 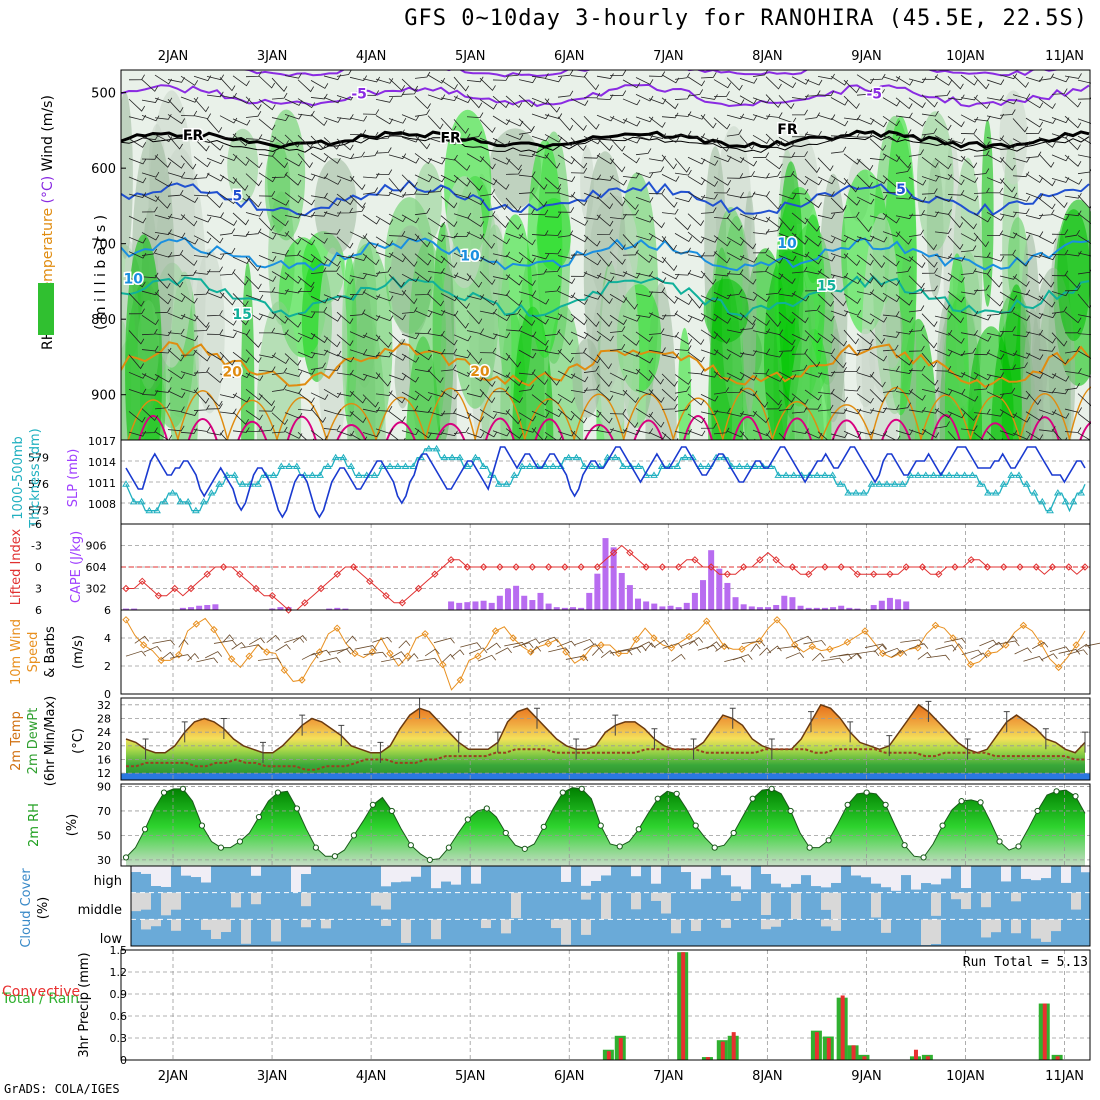 What do you see at coordinates (450, 138) in the screenshot?
I see `contour-label: FR` at bounding box center [450, 138].